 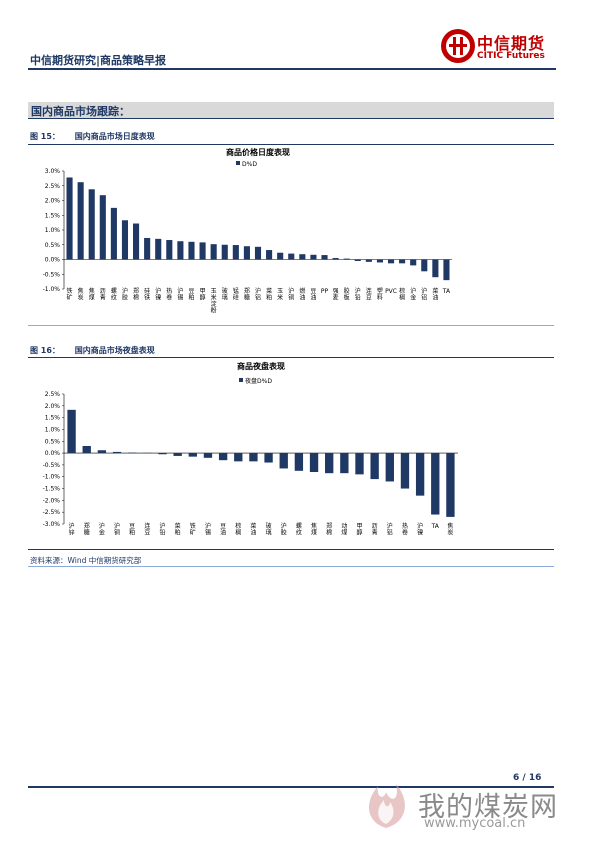 I want to click on y-tick-label: 1.0%, so click(x=53, y=230).